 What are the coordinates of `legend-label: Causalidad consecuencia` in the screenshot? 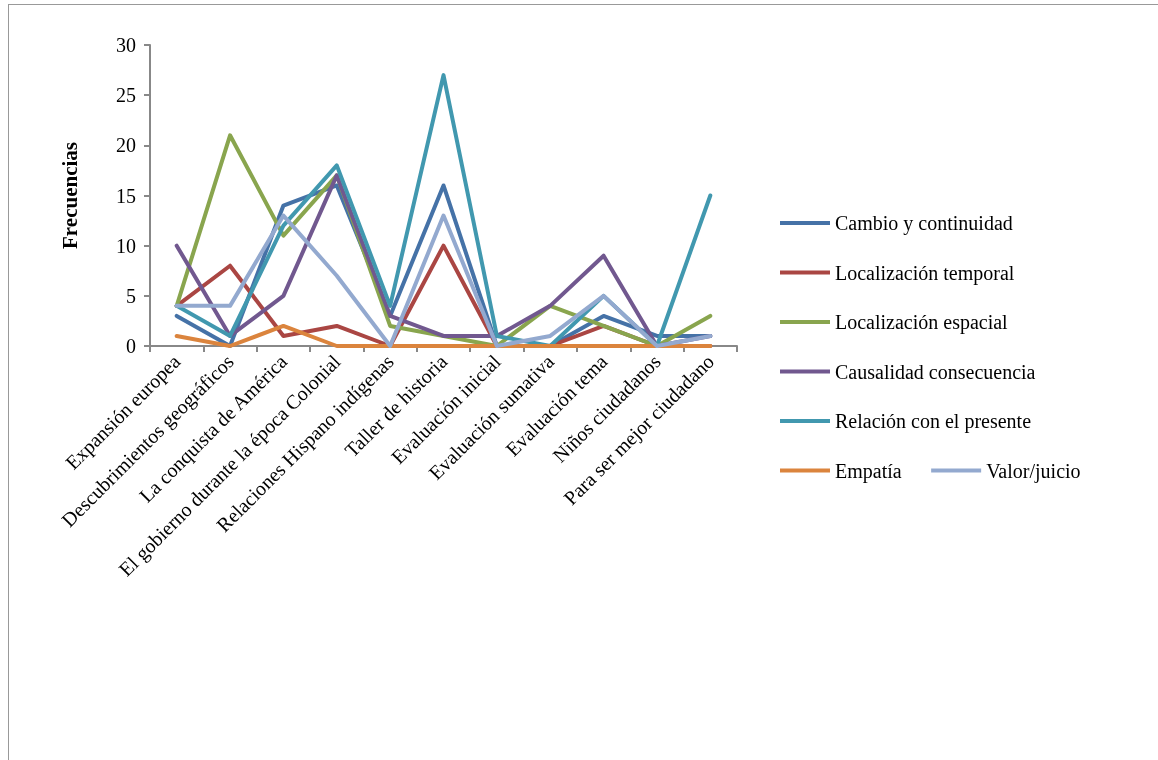 It's located at (935, 371).